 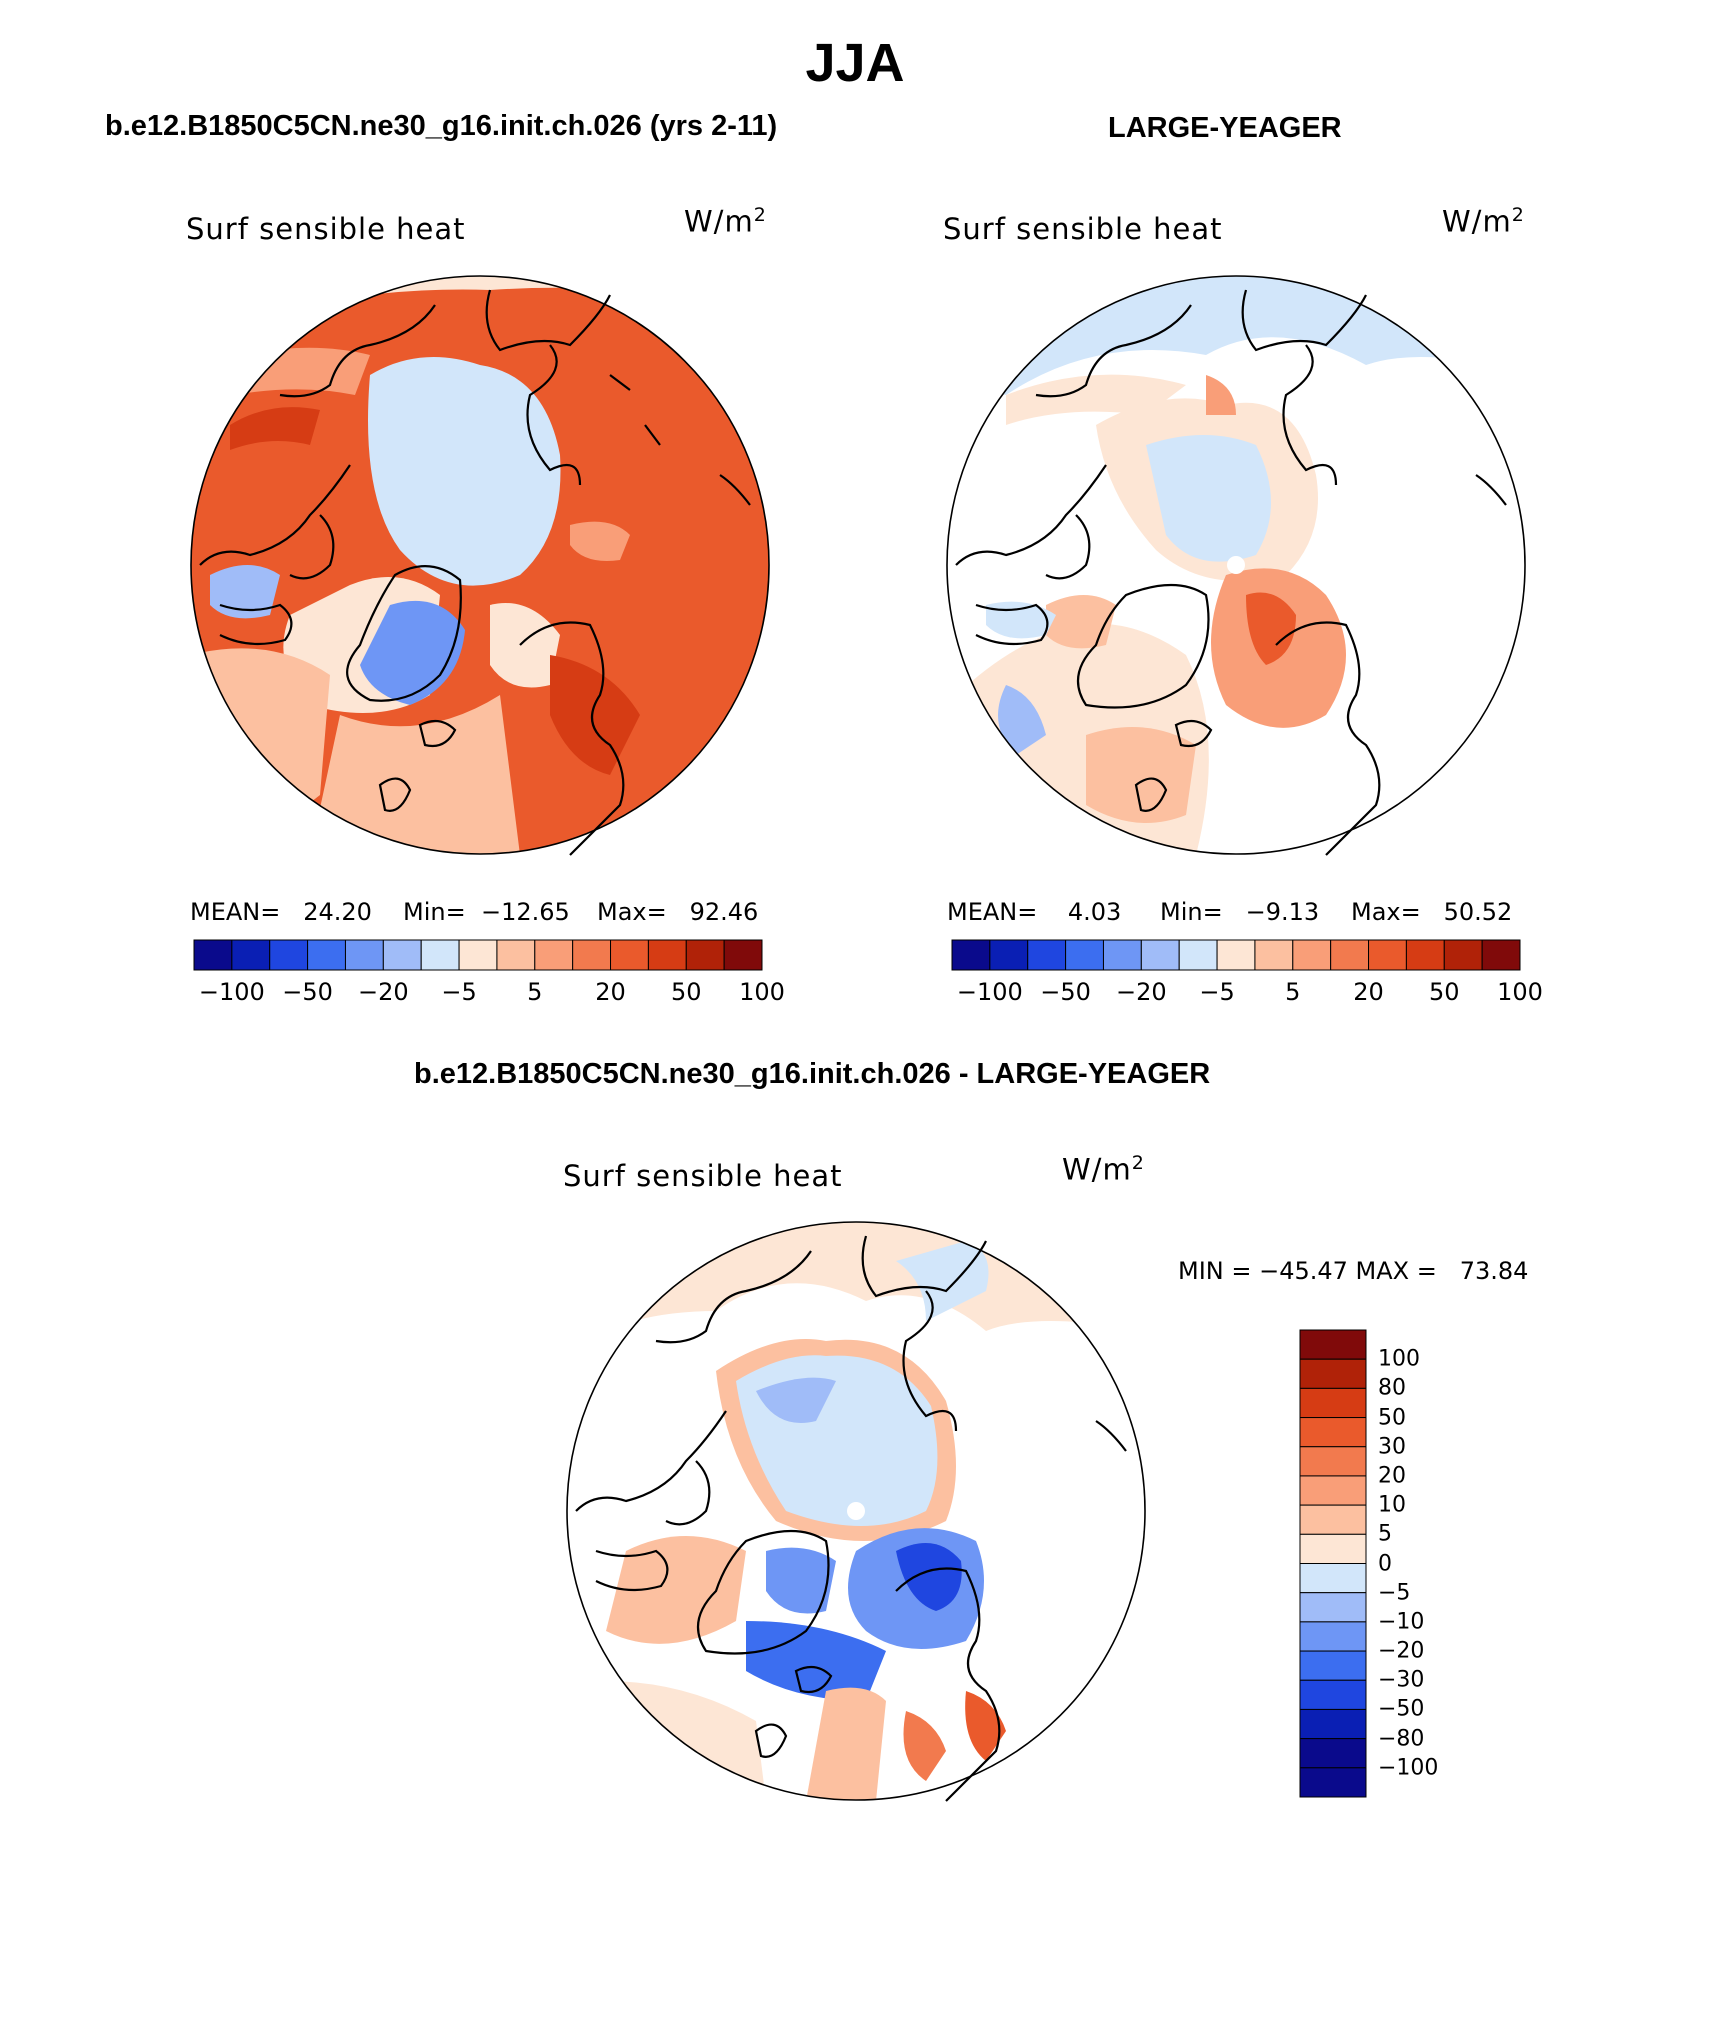 I want to click on panel1-colorbar-tick-label: −50, so click(x=307, y=992).